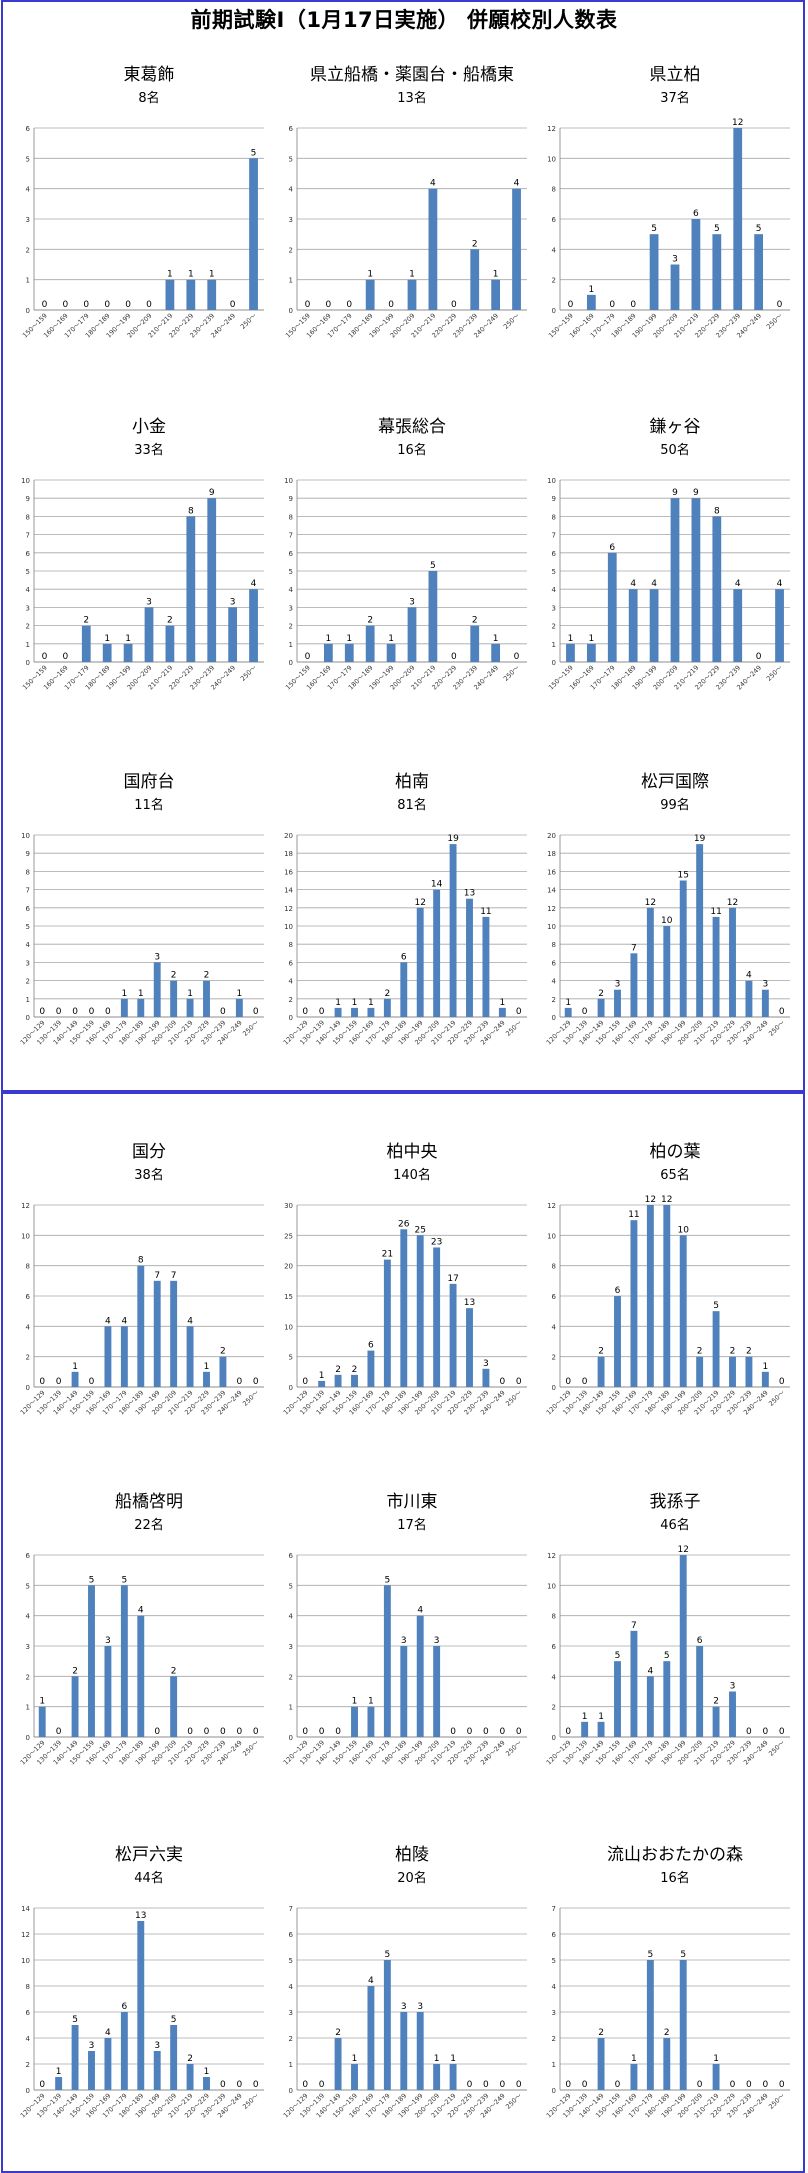  Describe the element at coordinates (715, 912) in the screenshot. I see `data-label: 11` at that location.